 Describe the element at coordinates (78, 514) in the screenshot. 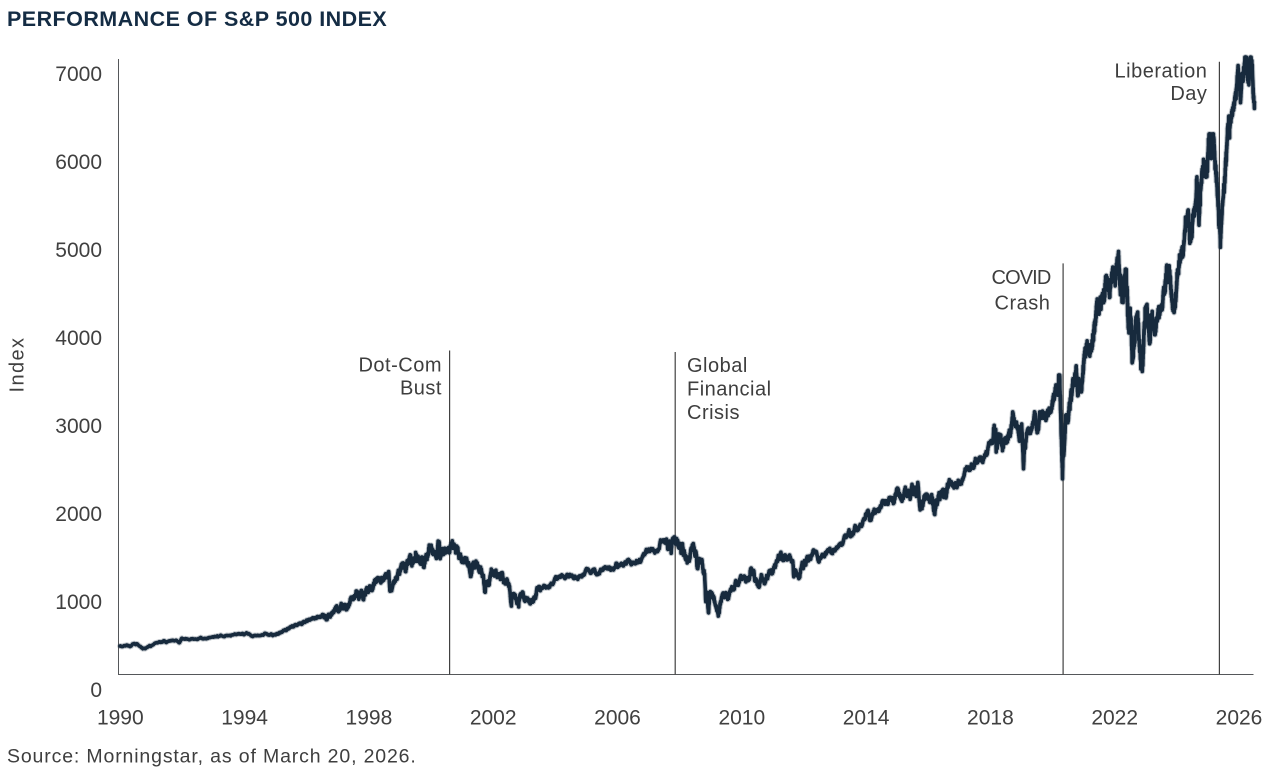

I see `svg-text: 2000` at that location.